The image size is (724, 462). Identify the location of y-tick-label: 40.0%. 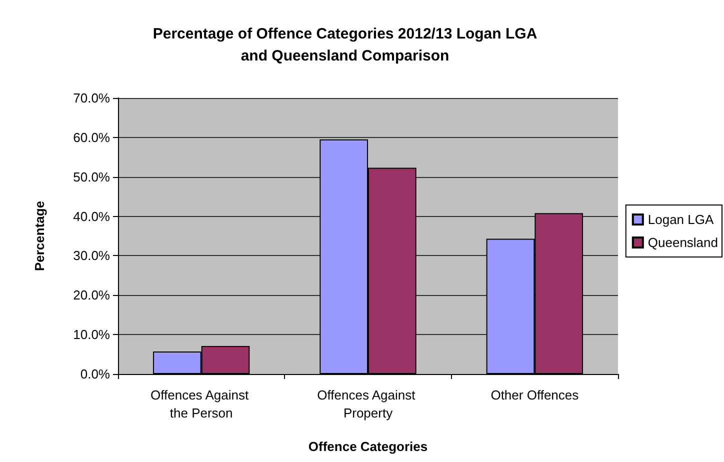
(91, 216).